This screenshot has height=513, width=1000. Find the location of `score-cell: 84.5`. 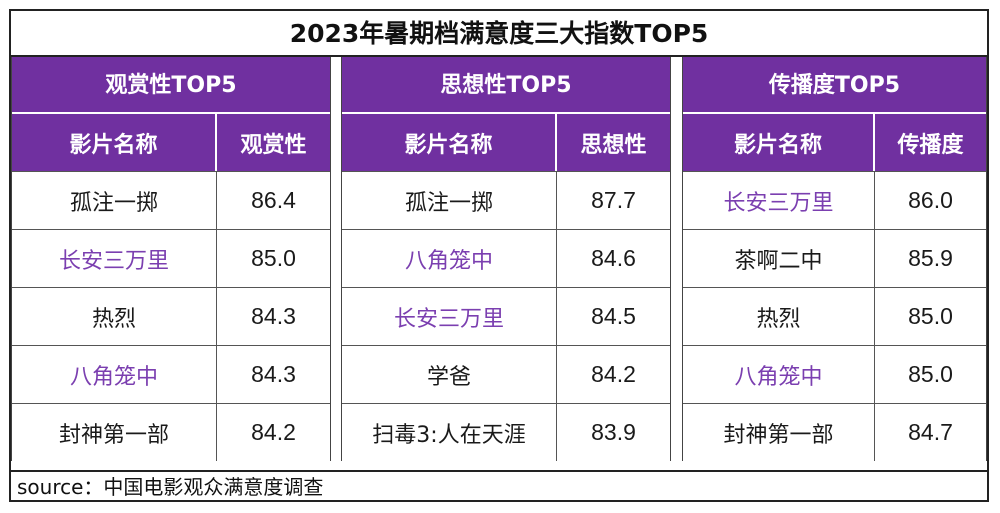

score-cell: 84.5 is located at coordinates (613, 316).